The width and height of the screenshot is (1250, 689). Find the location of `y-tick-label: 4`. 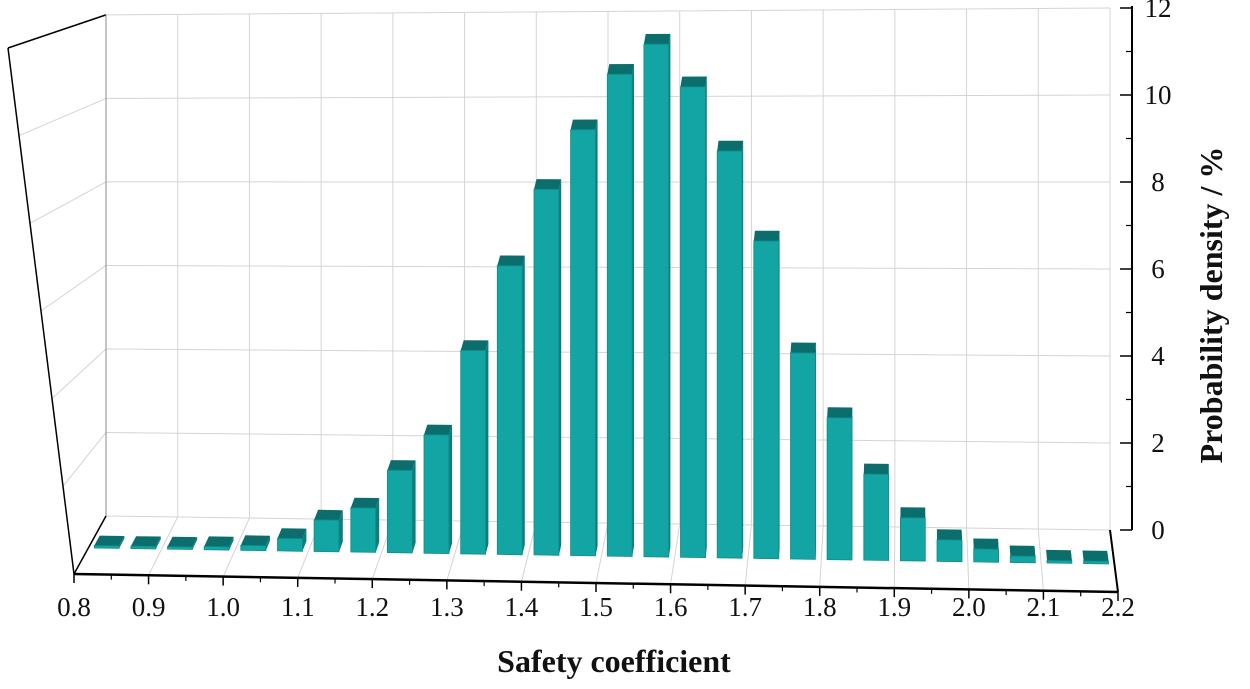

y-tick-label: 4 is located at coordinates (1158, 356).